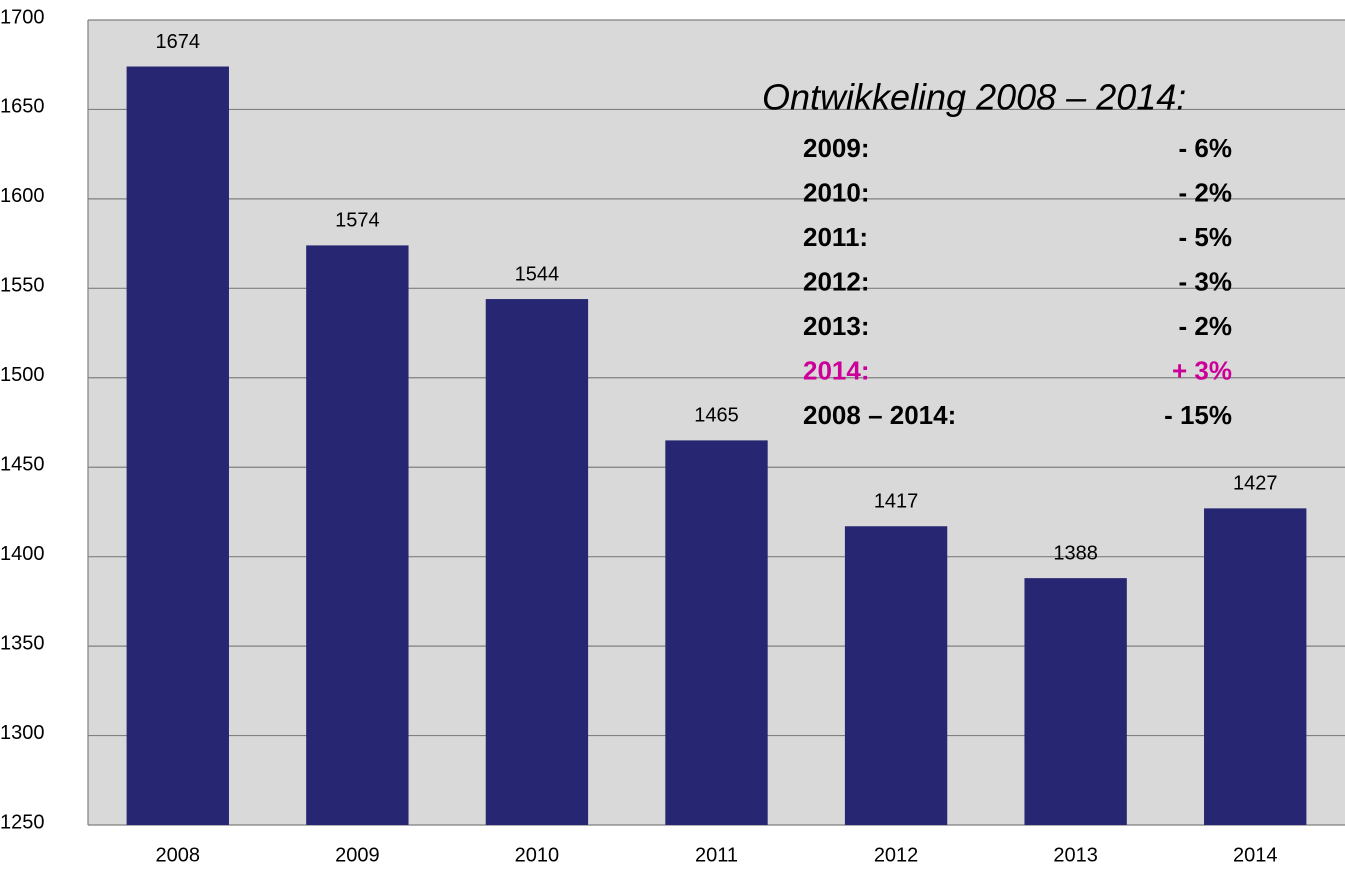 The height and width of the screenshot is (877, 1345). What do you see at coordinates (178, 855) in the screenshot?
I see `x-tick-label: 2008` at bounding box center [178, 855].